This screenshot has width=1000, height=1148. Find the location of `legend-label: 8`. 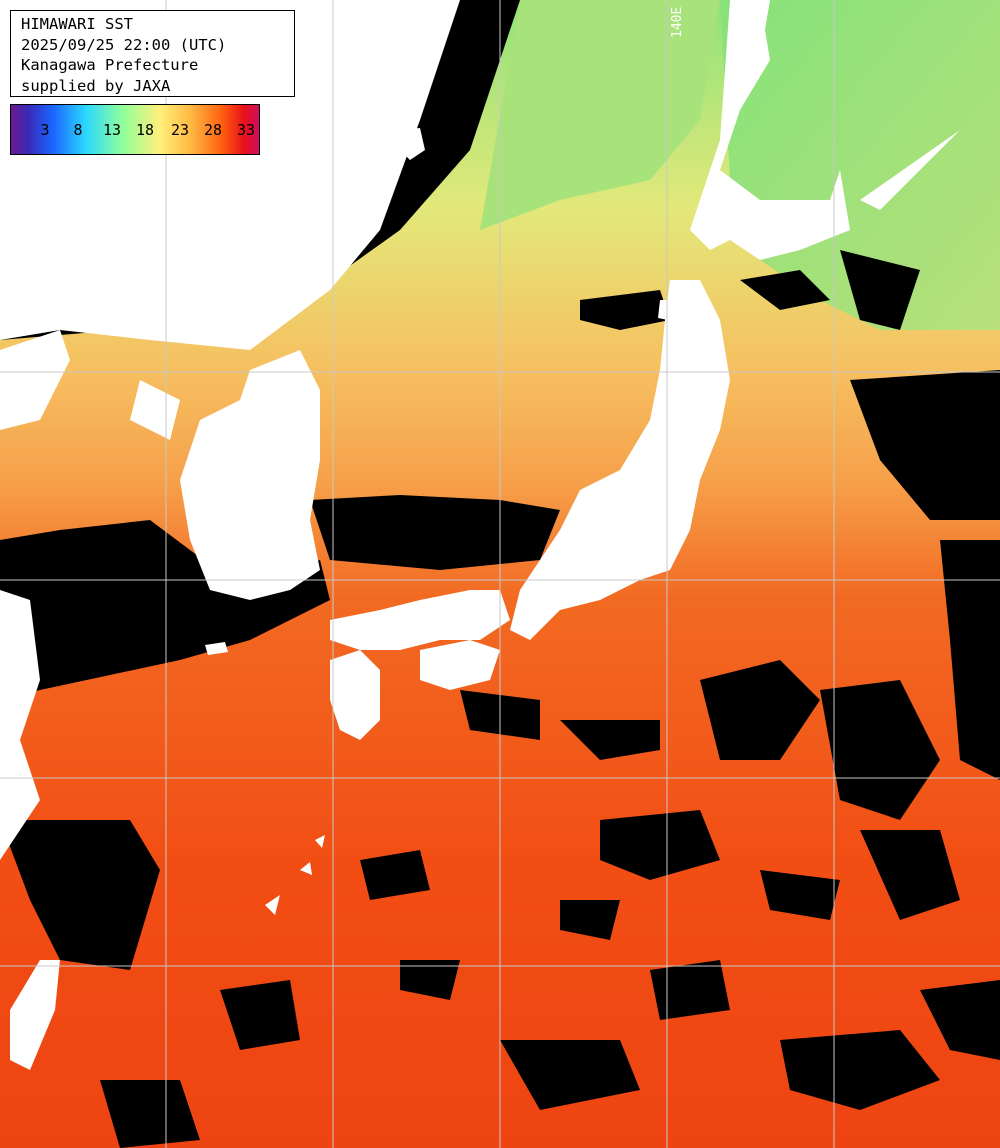

legend-label: 8 is located at coordinates (78, 130).